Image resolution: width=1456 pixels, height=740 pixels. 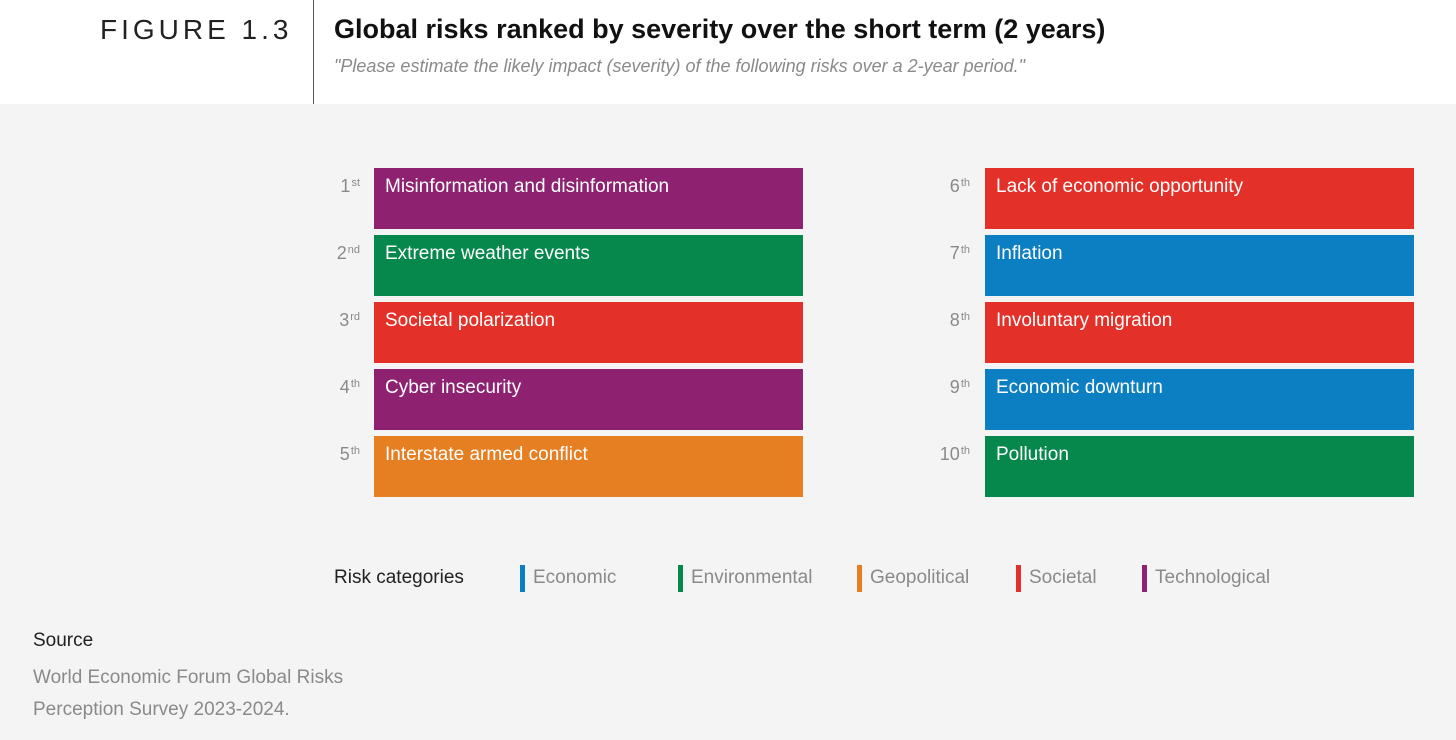 What do you see at coordinates (588, 399) in the screenshot?
I see `risk-bar: Cyber insecurity` at bounding box center [588, 399].